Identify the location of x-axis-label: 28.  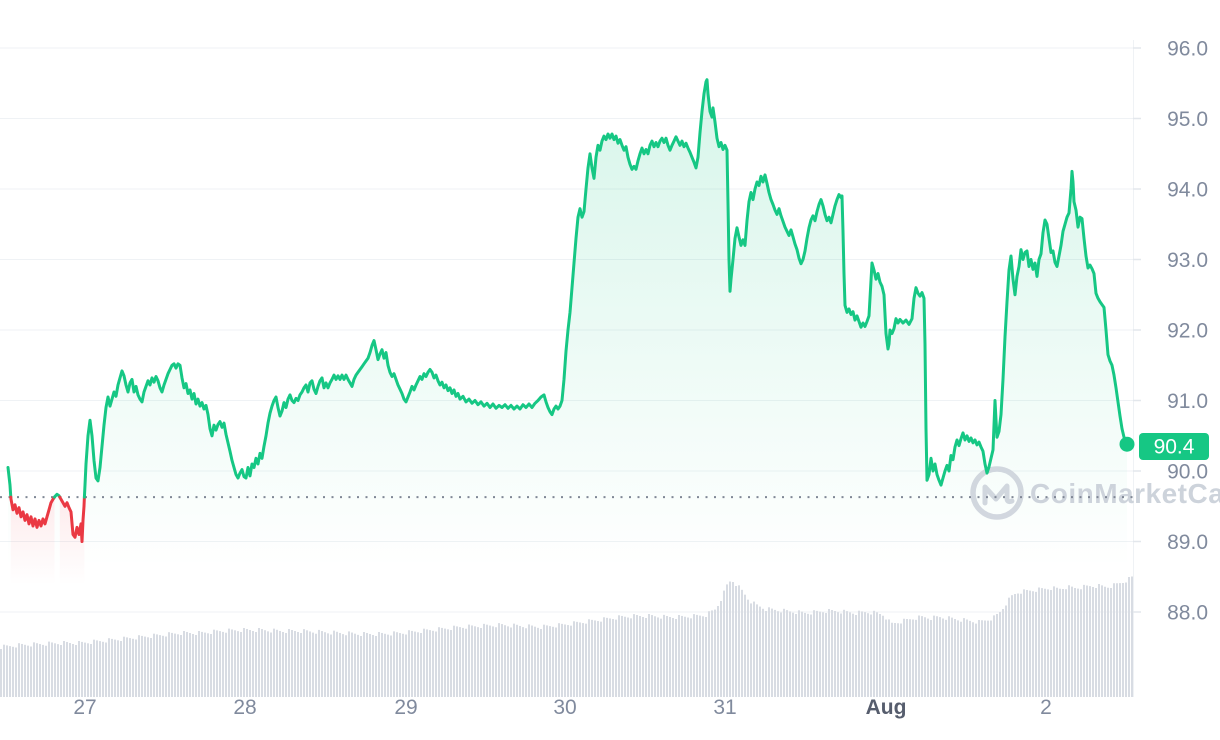
(244, 707).